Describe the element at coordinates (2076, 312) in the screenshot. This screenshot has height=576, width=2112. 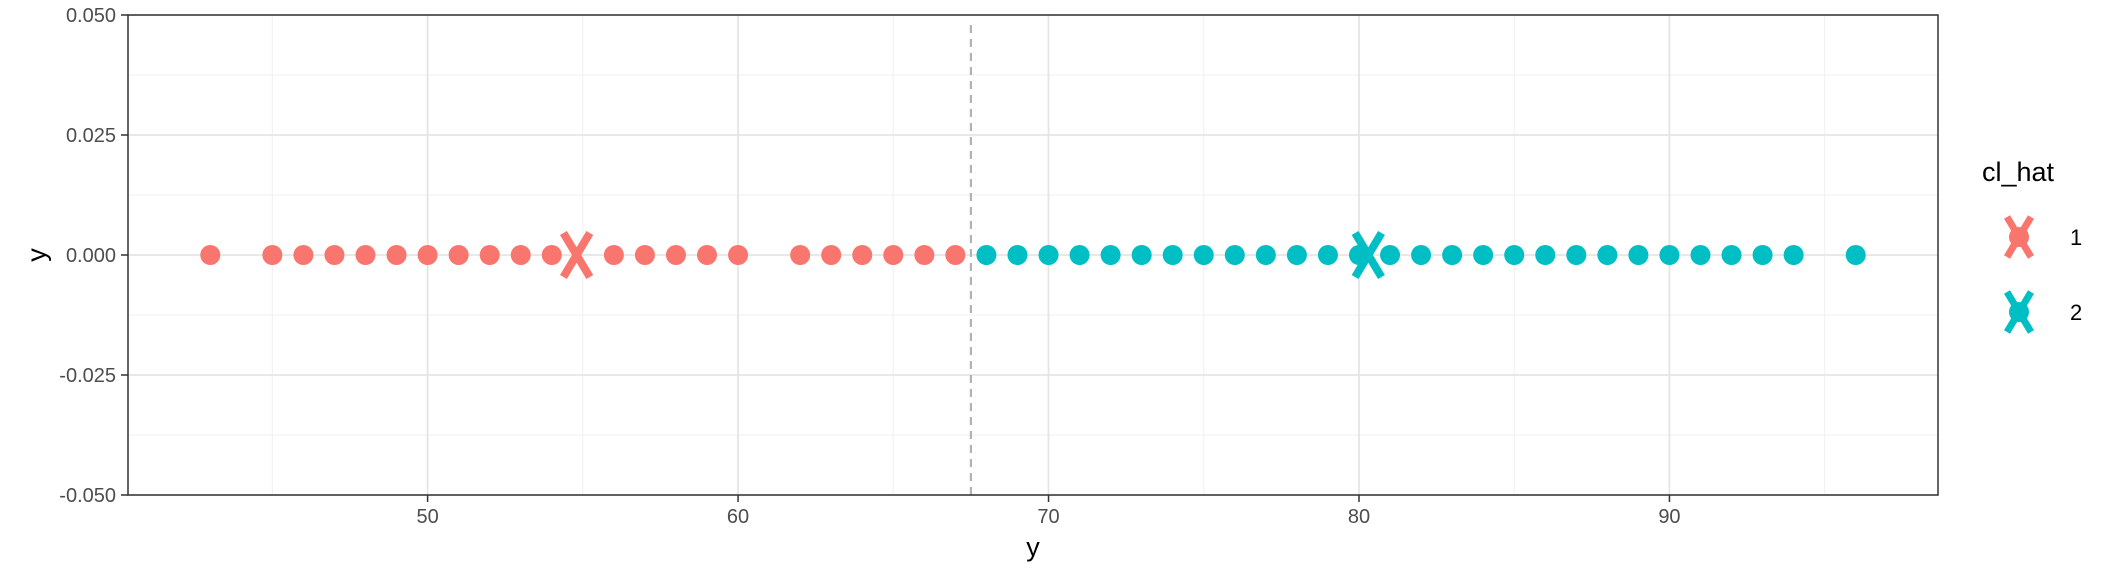
I see `legend-label-2: 2` at that location.